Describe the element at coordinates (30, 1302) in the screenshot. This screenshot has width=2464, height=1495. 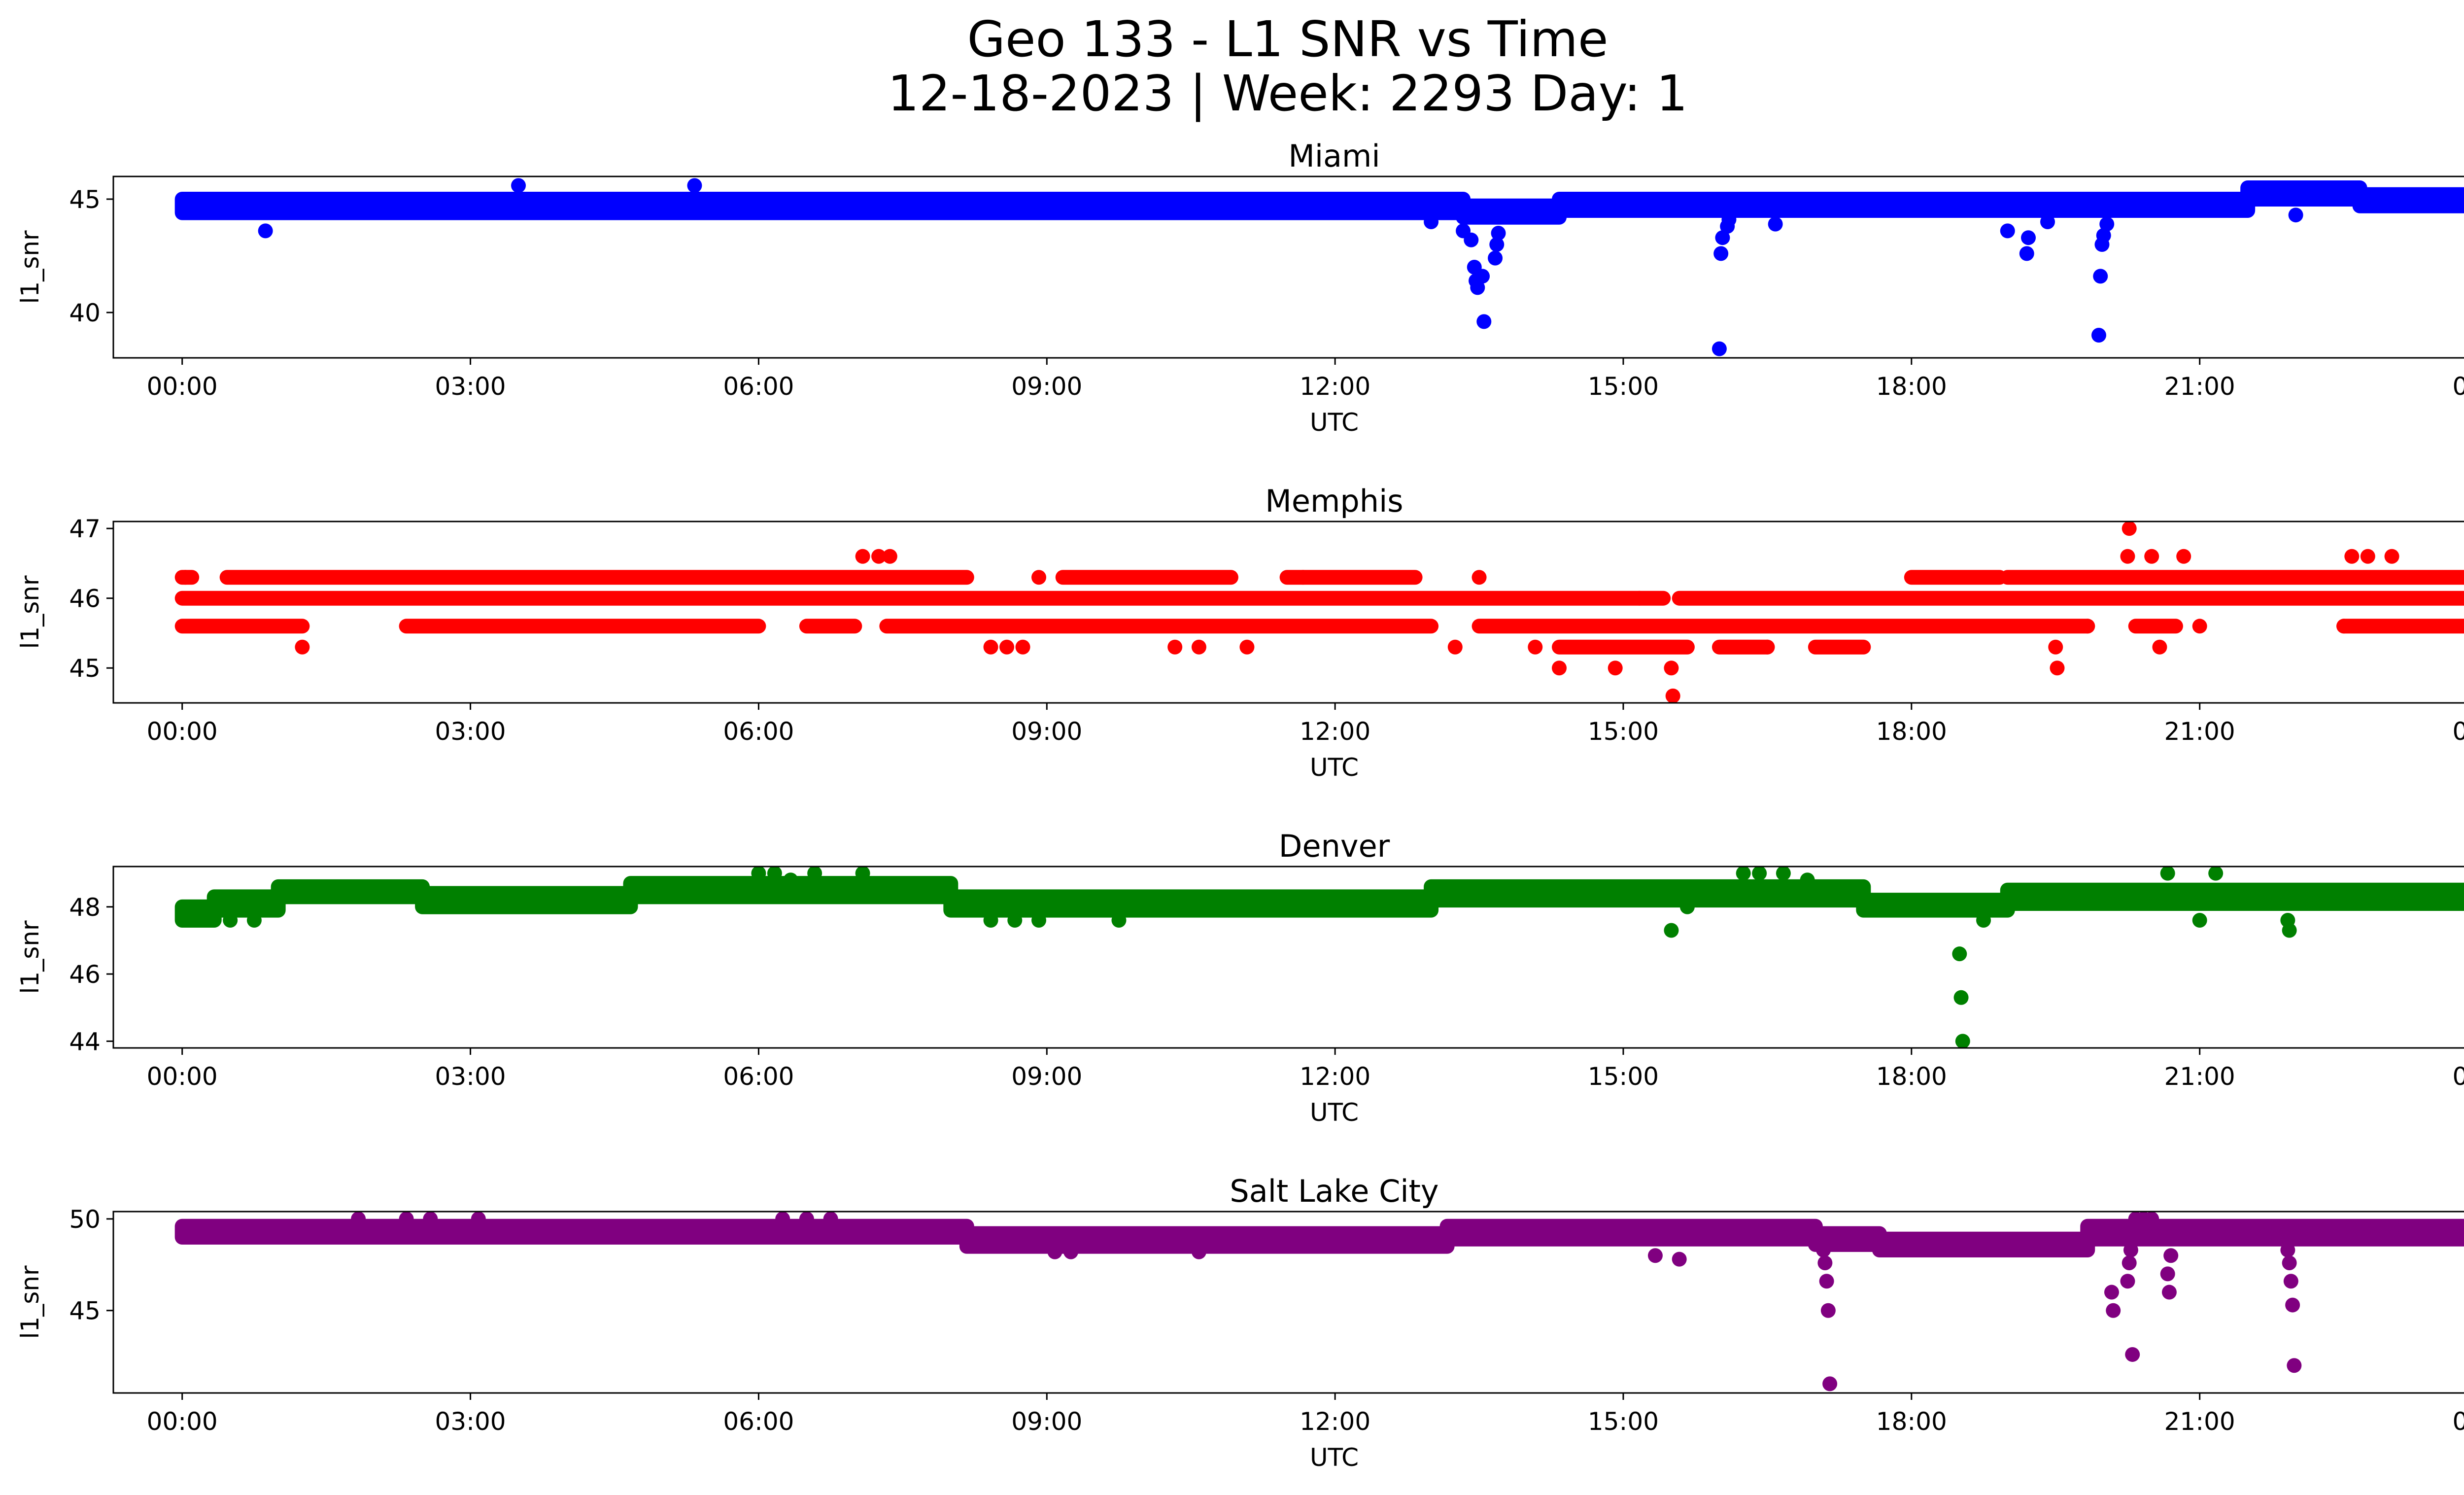
I see `y-axis-label: l1_snr` at that location.